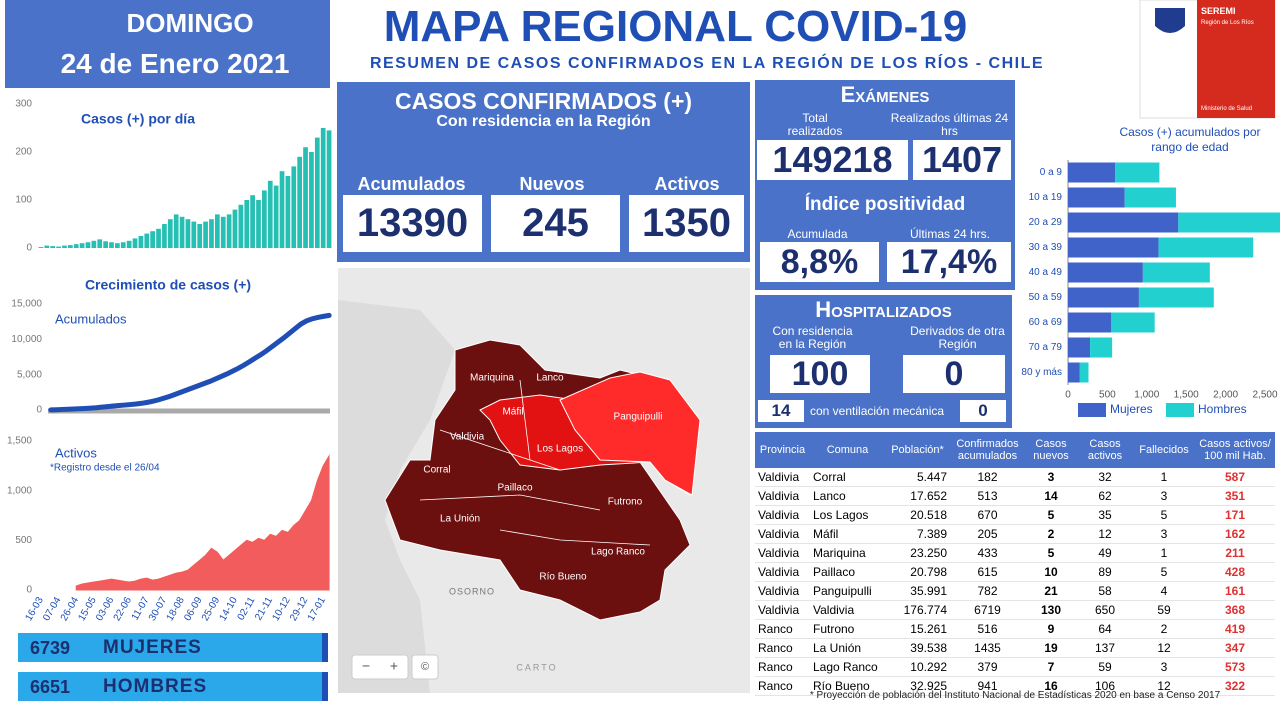 This screenshot has width=1280, height=705. Describe the element at coordinates (917, 610) in the screenshot. I see `table-cell: 176.774` at that location.